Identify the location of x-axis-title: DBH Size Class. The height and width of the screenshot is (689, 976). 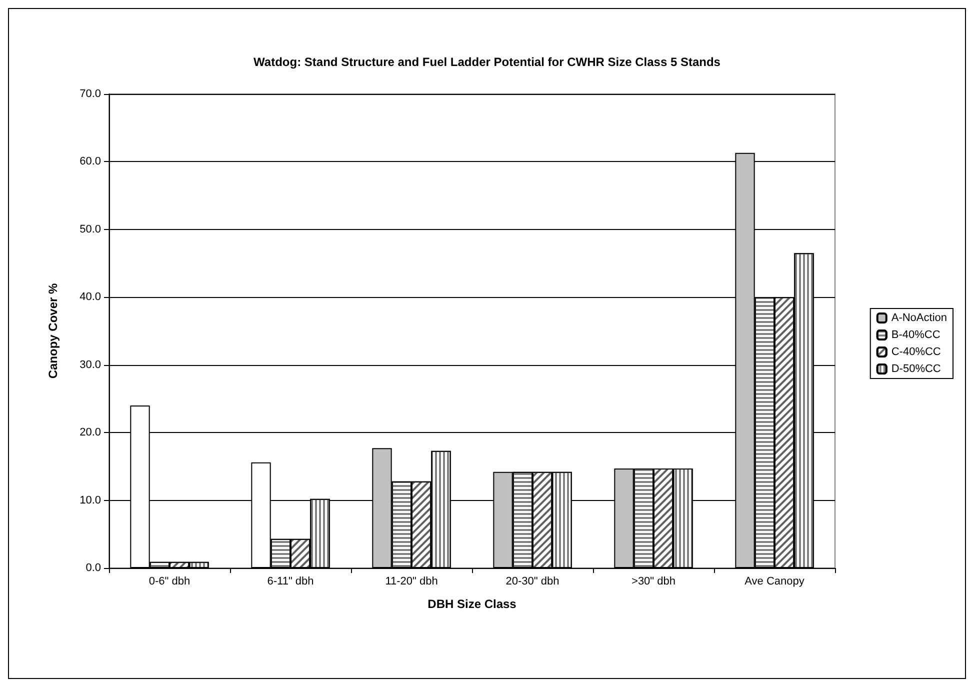
(472, 604).